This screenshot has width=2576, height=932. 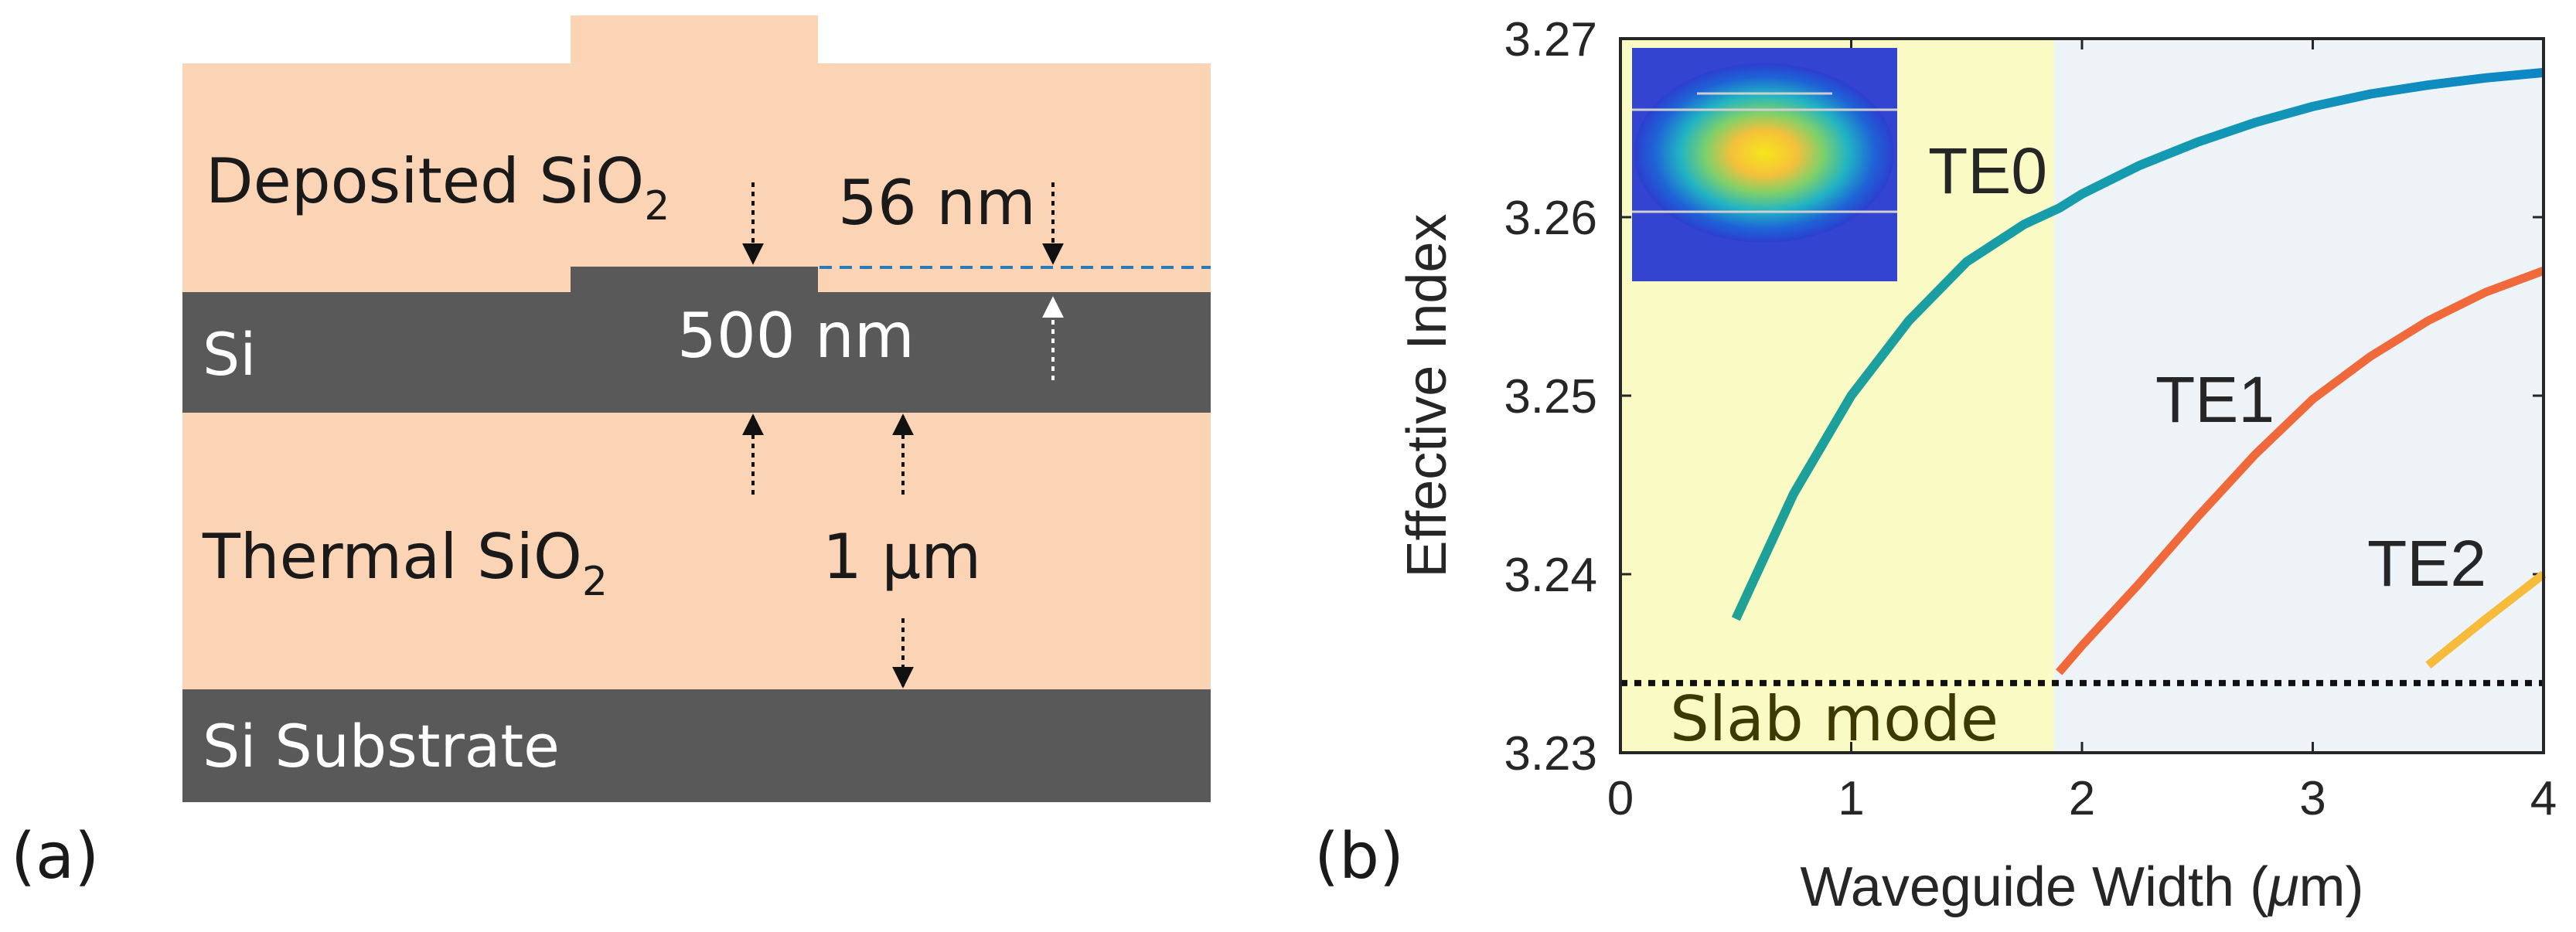 I want to click on si-thickness-label: 500 nm, so click(x=796, y=336).